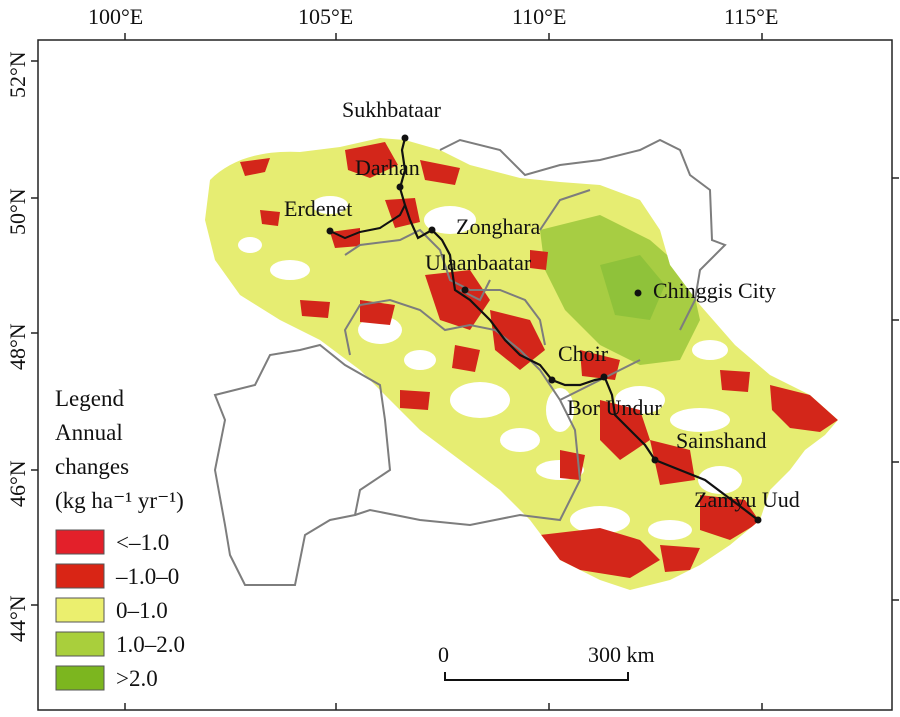  Describe the element at coordinates (115, 16) in the screenshot. I see `lon-label-100: 100°E` at that location.